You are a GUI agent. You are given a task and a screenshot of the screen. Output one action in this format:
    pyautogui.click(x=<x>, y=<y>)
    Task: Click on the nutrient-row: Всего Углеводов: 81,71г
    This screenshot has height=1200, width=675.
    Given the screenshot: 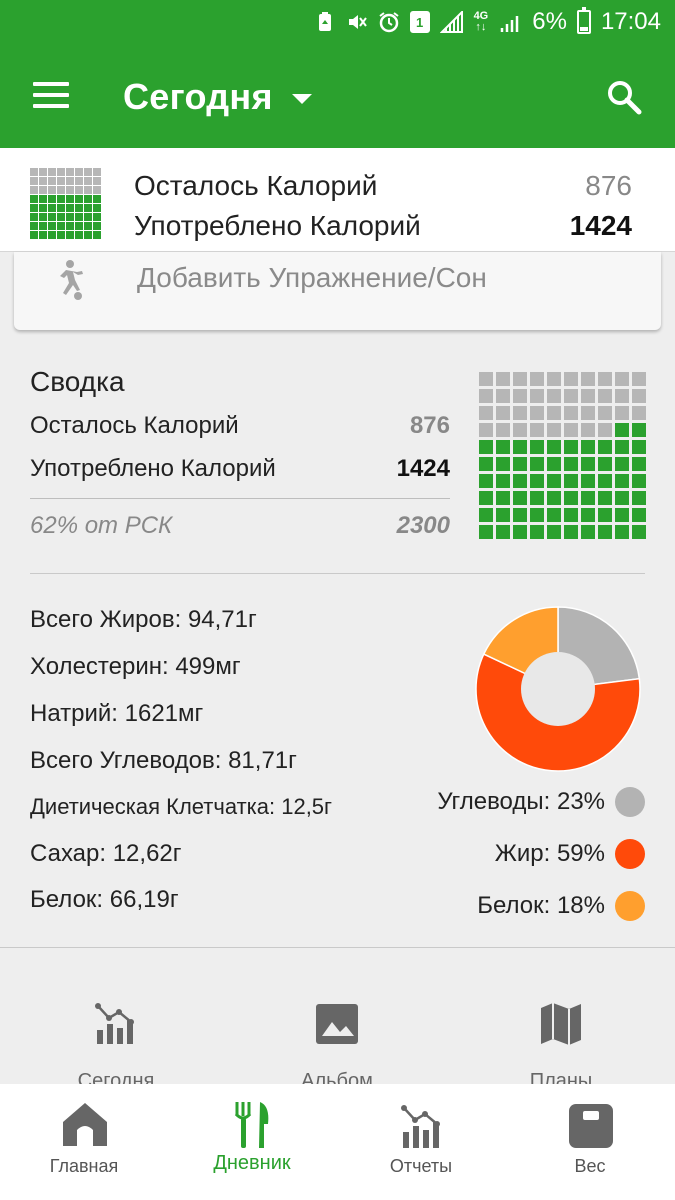 What is the action you would take?
    pyautogui.click(x=163, y=760)
    